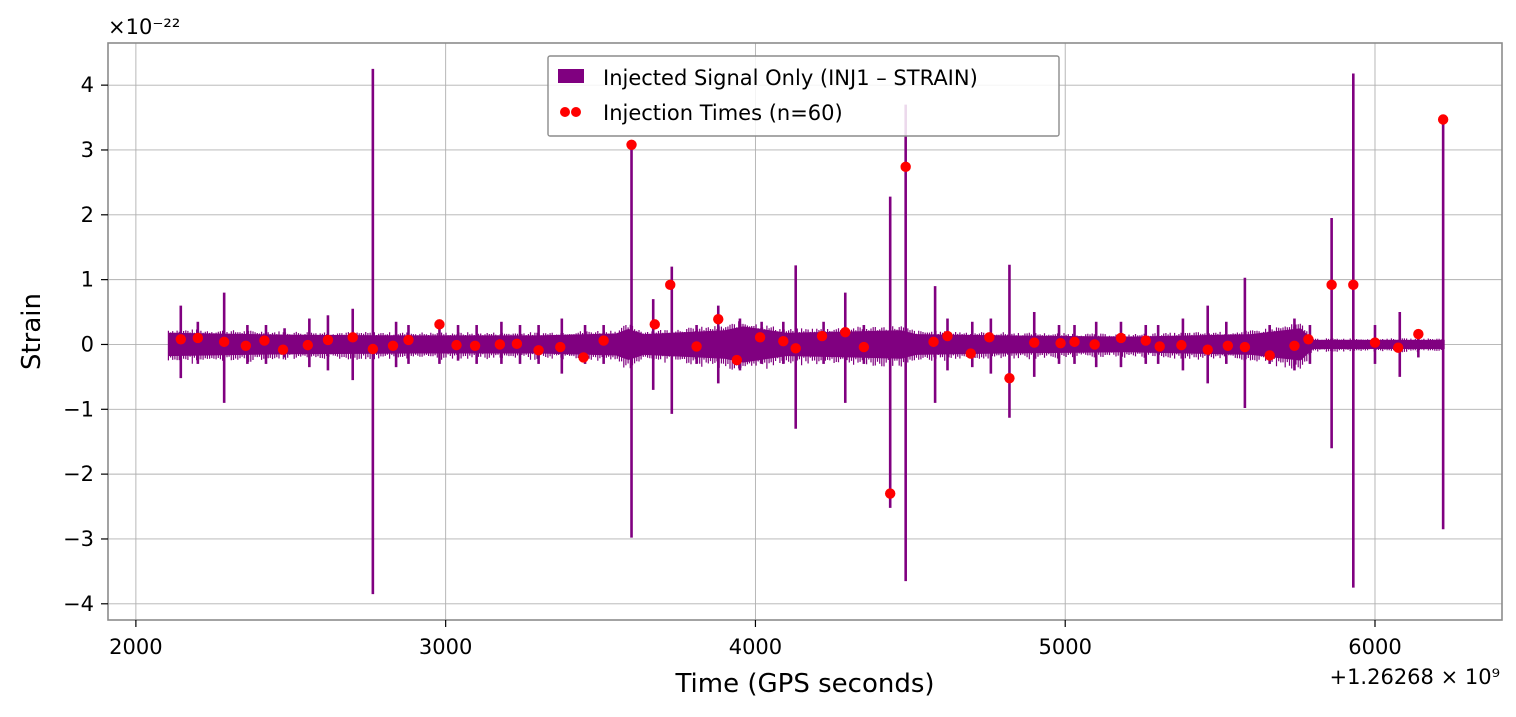 Image resolution: width=1516 pixels, height=717 pixels. I want to click on x-tick-label: 6000, so click(1374, 647).